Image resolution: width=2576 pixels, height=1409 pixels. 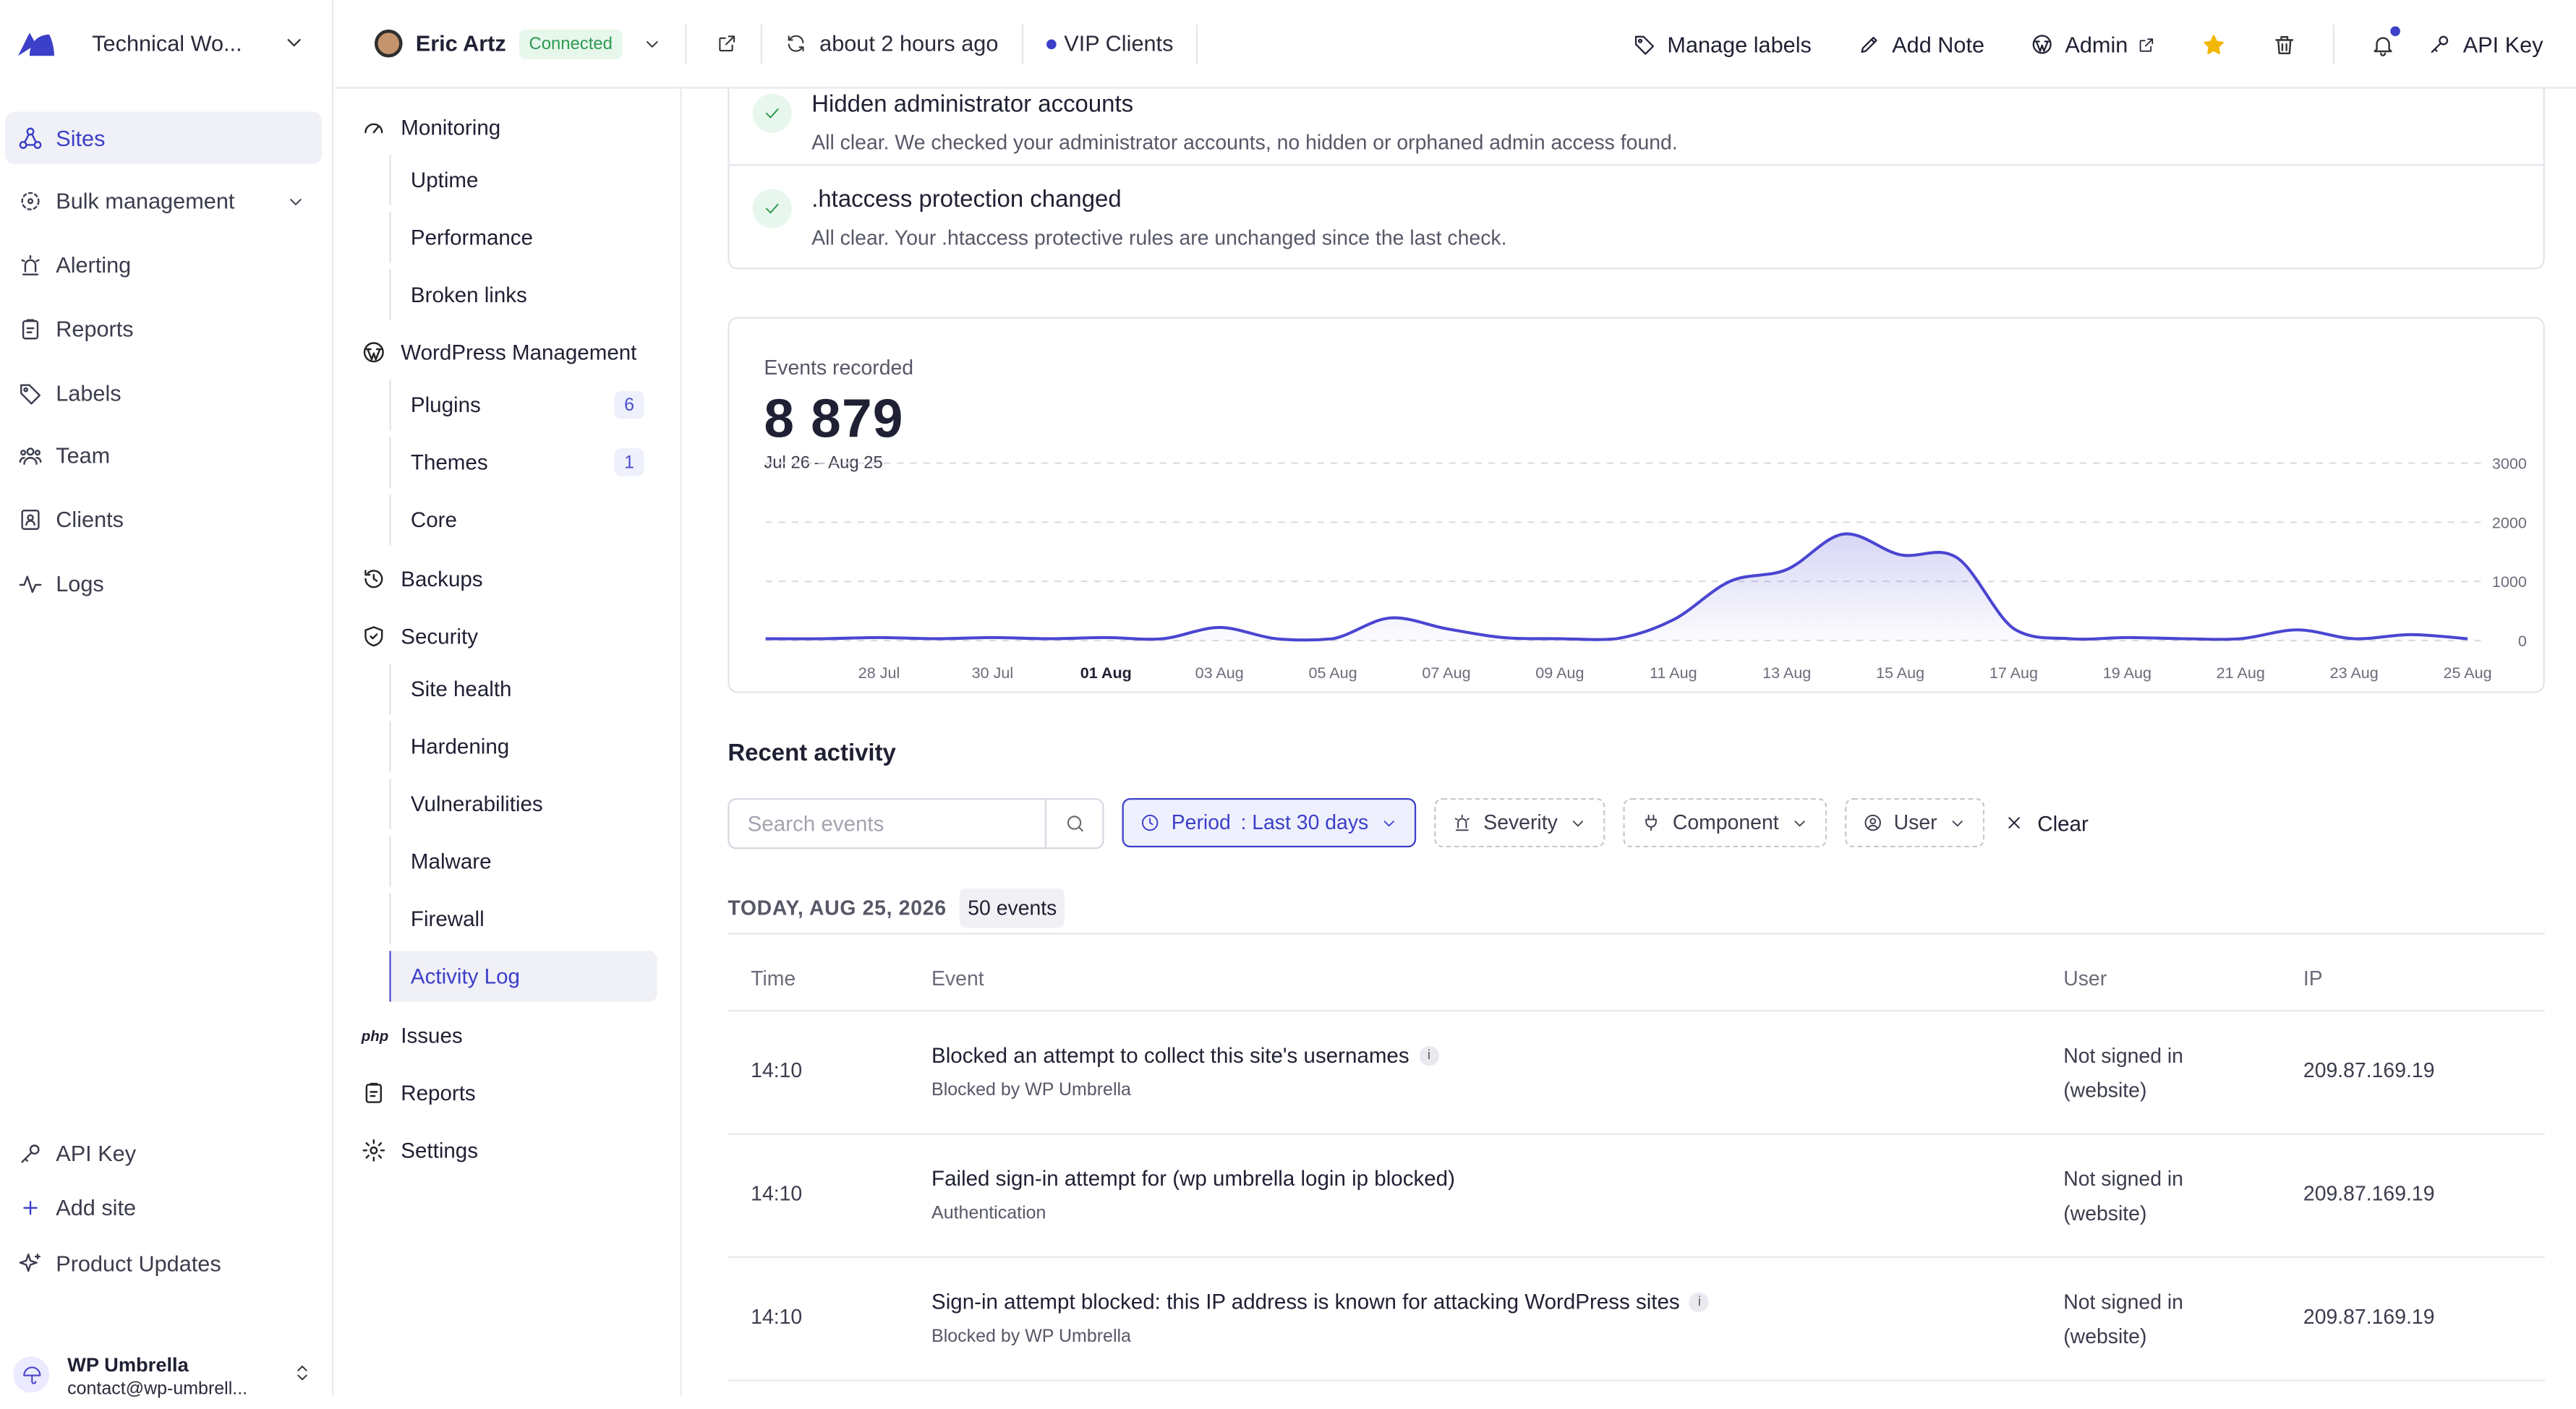 I want to click on subnav-group-label: Monitoring, so click(x=451, y=128).